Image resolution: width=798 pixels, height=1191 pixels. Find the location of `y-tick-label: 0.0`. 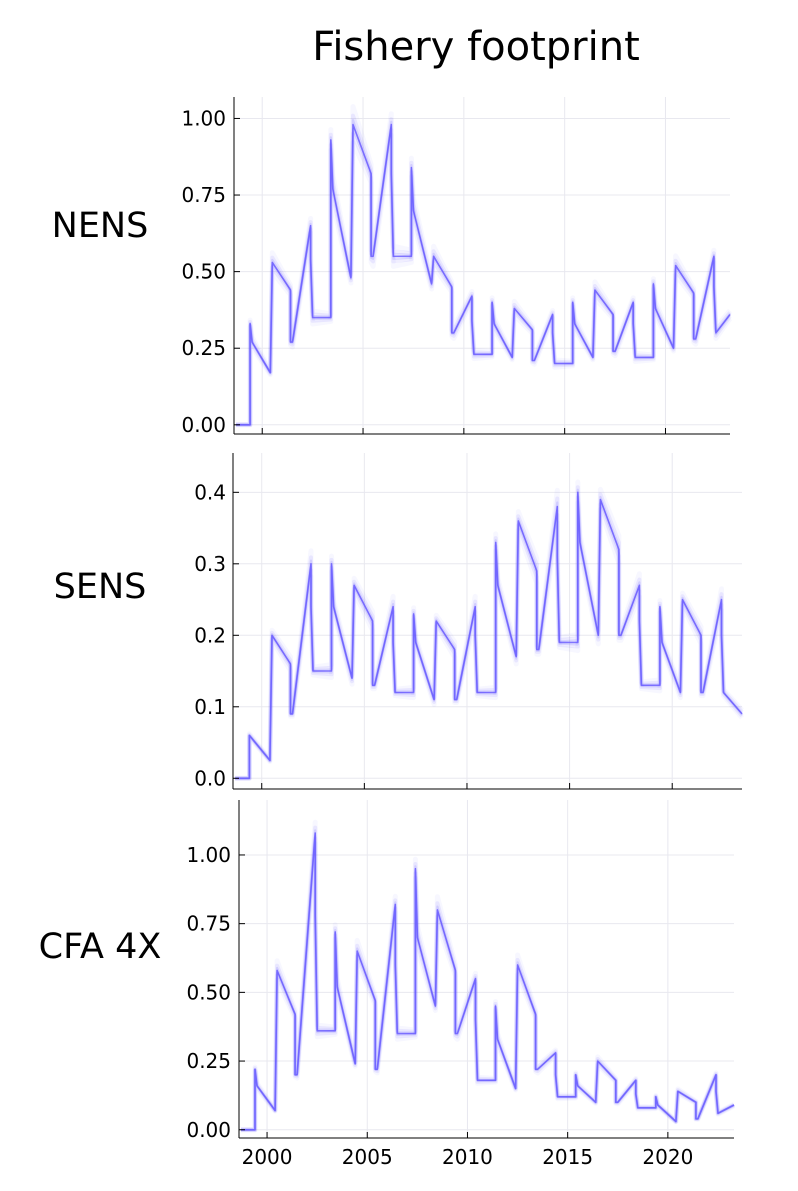

y-tick-label: 0.0 is located at coordinates (210, 778).